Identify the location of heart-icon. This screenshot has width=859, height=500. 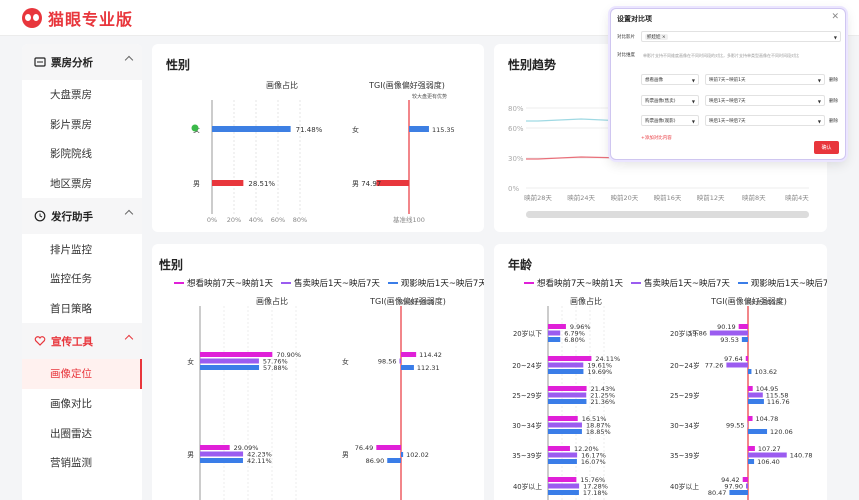
(40, 341).